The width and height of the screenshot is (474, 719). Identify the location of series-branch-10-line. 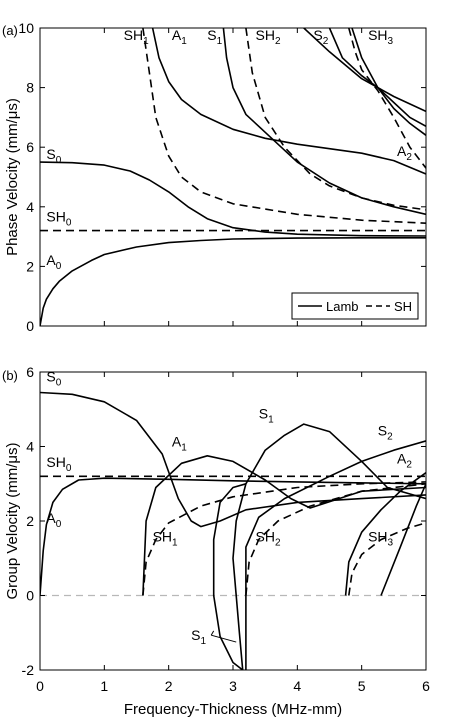
(377, 78).